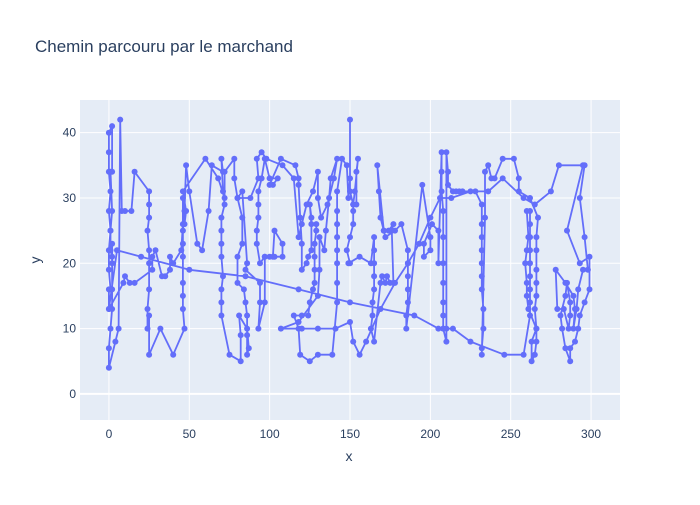 The width and height of the screenshot is (700, 505). Describe the element at coordinates (72, 394) in the screenshot. I see `y-tick-label: 0` at that location.